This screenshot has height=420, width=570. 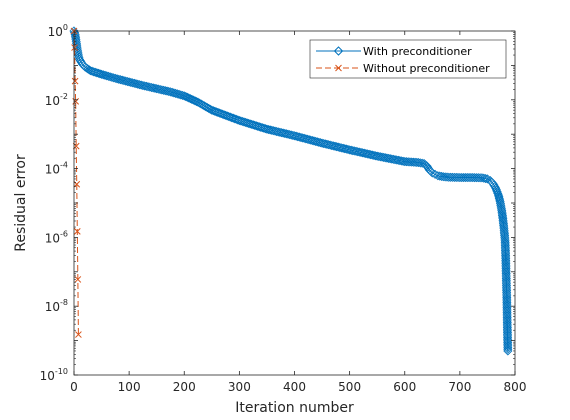 I want to click on y-tick-label: 10⁻⁸, so click(x=56, y=306).